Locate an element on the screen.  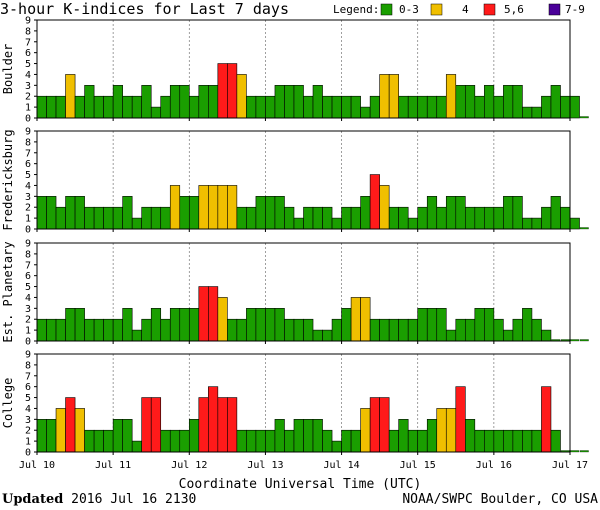
y-tick-label: 3 is located at coordinates (28, 86).